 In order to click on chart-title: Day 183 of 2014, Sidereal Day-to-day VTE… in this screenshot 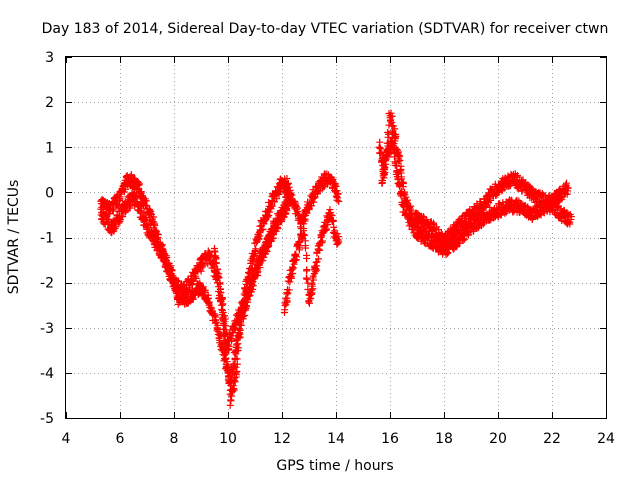, I will do `click(325, 29)`.